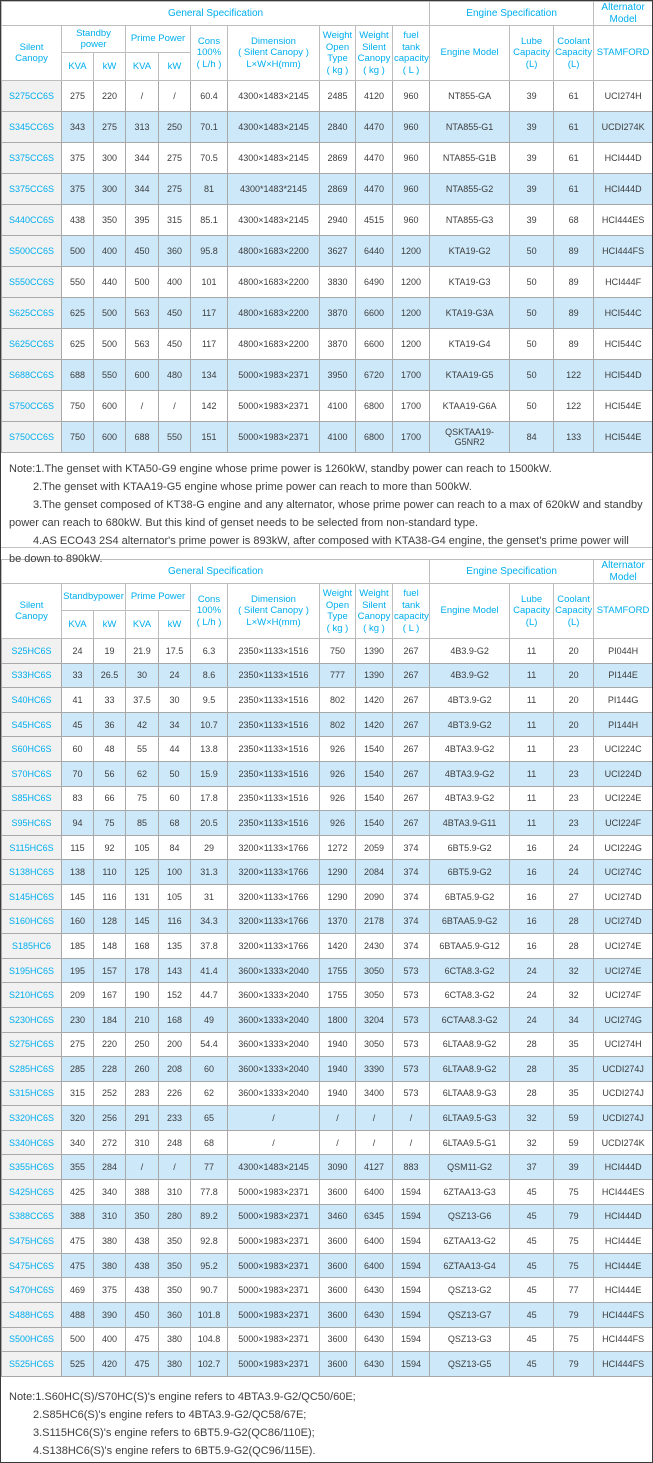 This screenshot has width=653, height=1463. I want to click on lube-capacity-cell: 45, so click(532, 1192).